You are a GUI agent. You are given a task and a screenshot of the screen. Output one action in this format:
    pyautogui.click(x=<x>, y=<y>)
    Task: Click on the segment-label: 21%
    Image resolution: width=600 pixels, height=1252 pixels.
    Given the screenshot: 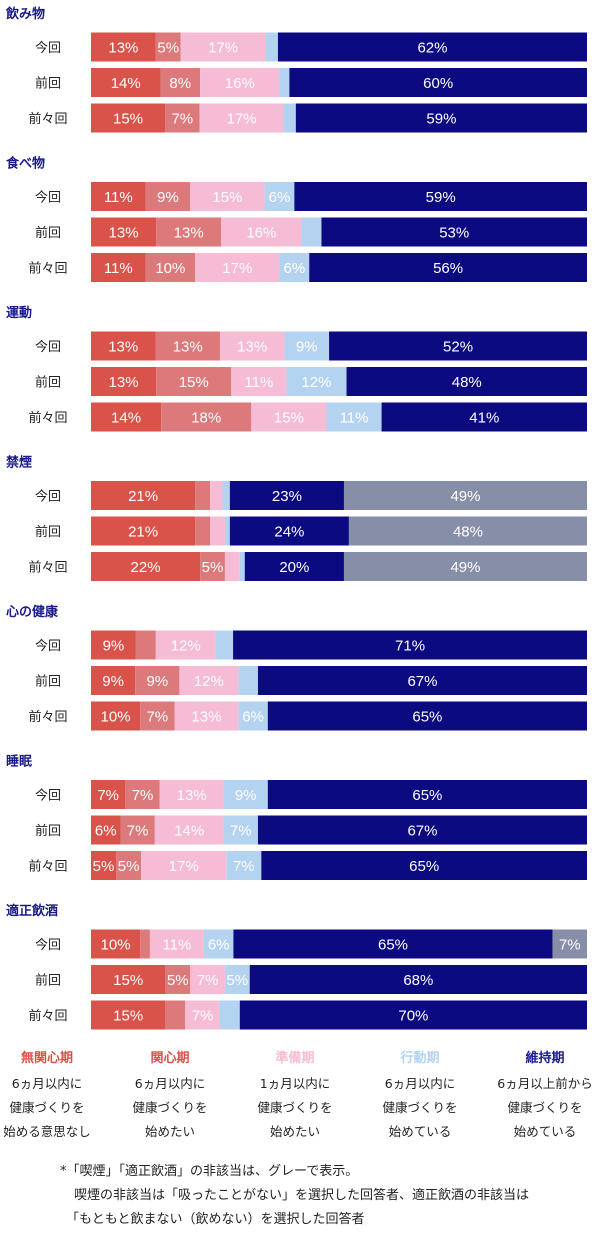 What is the action you would take?
    pyautogui.click(x=143, y=532)
    